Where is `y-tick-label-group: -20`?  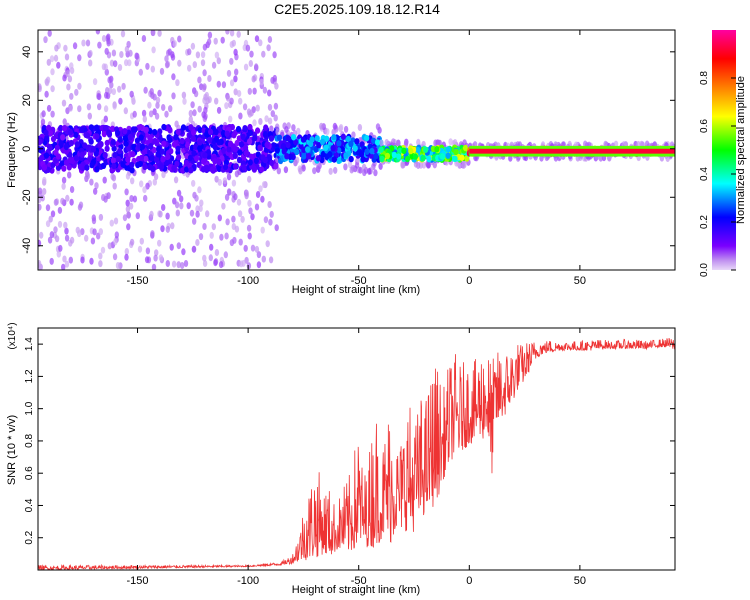 y-tick-label-group: -20 is located at coordinates (27, 197).